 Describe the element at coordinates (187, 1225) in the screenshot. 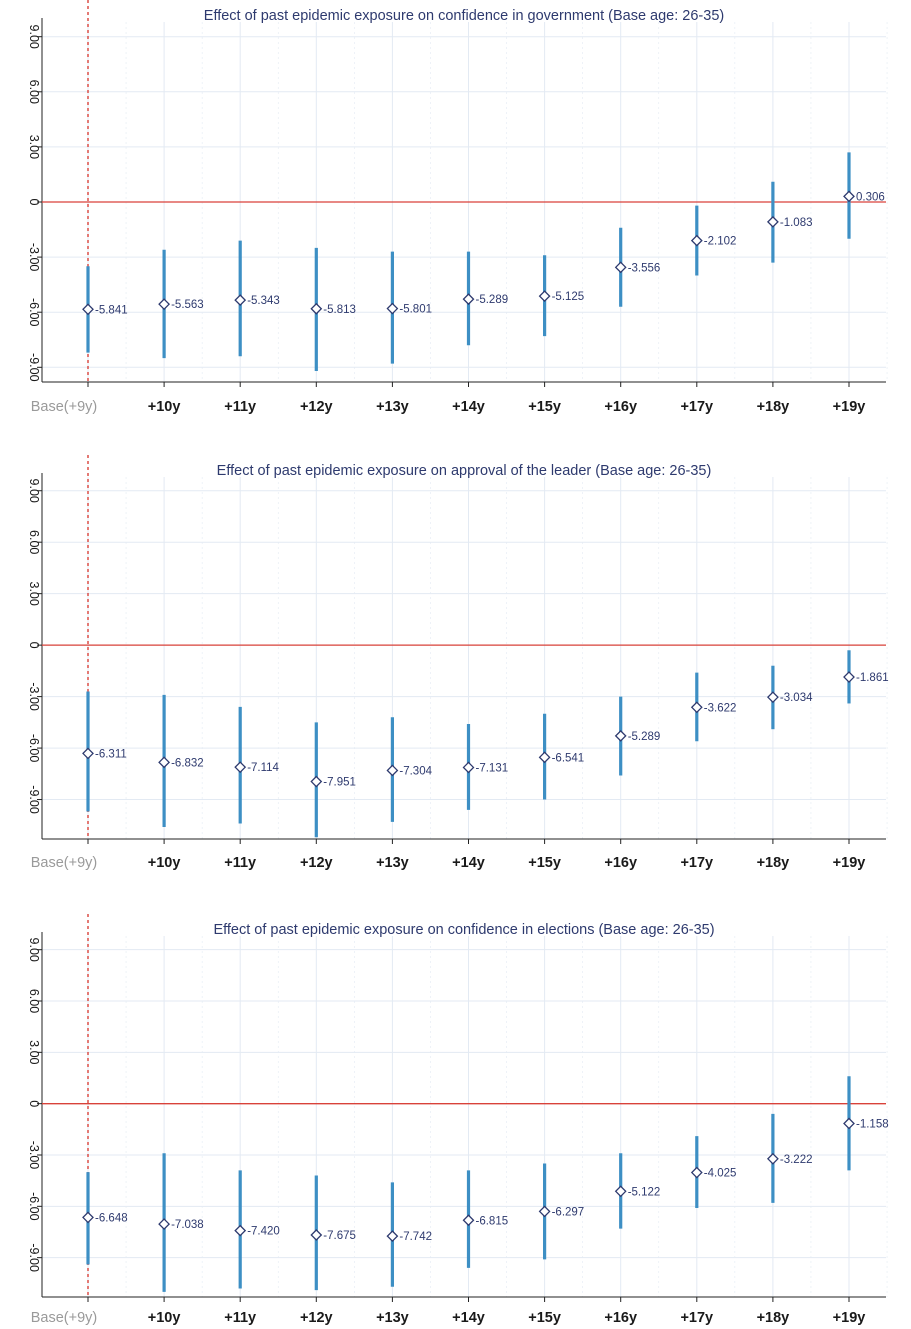

I see `data-label: -7.038` at that location.